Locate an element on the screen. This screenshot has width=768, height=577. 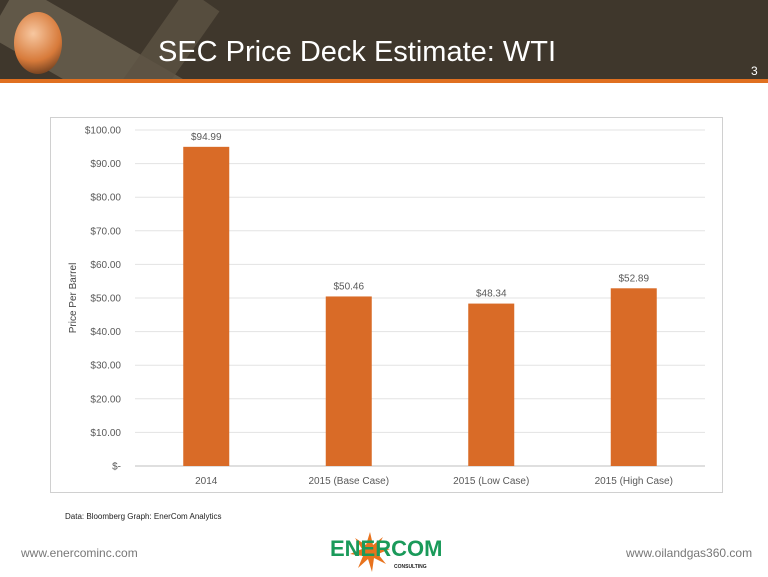
y-tick-label: $50.00 is located at coordinates (105, 299).